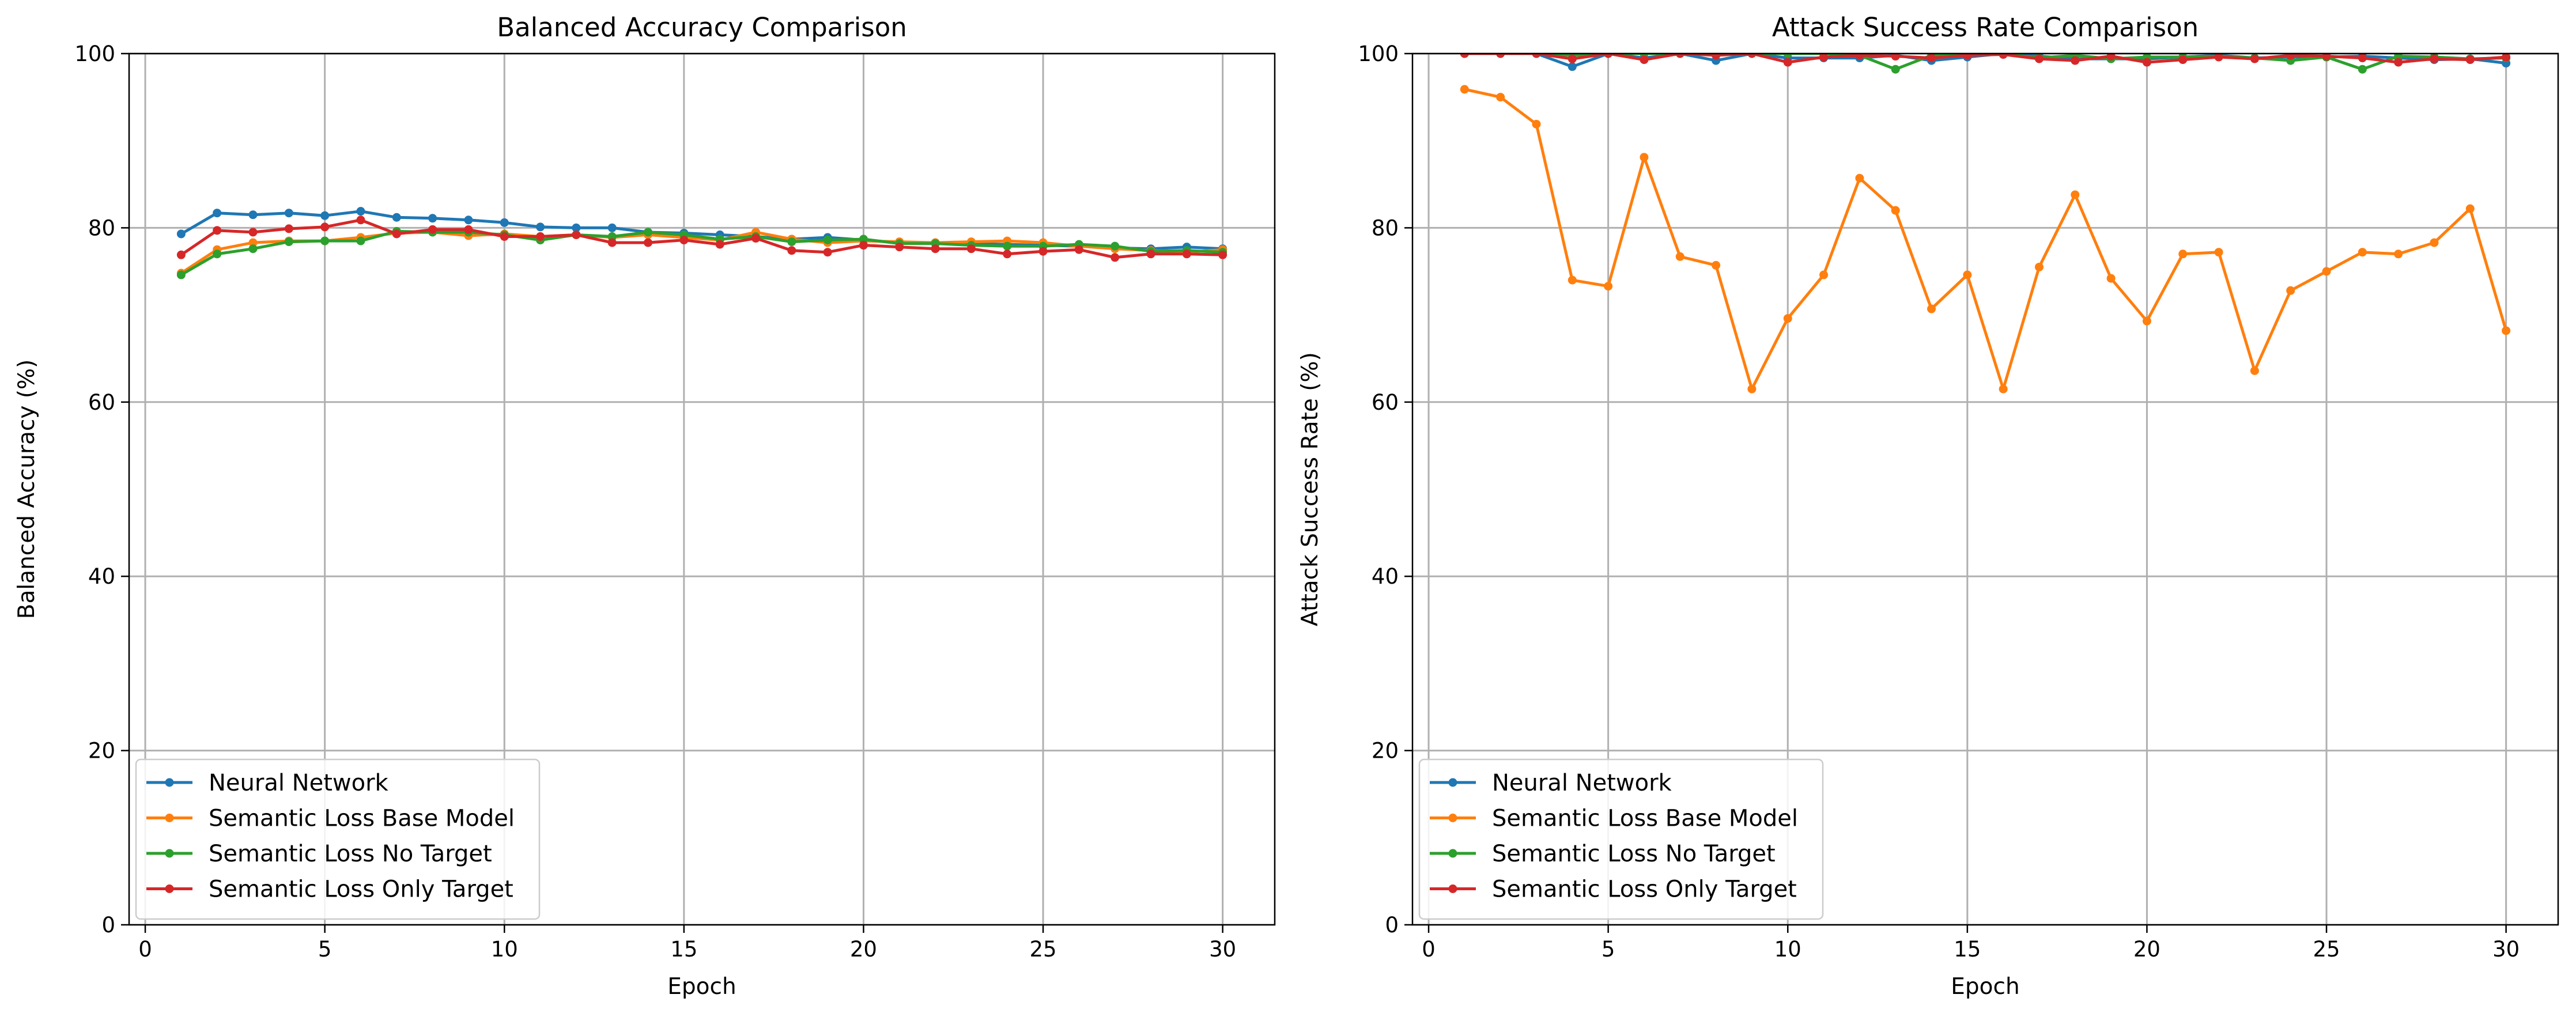 This screenshot has height=1017, width=2576. I want to click on x-tick-label: 20, so click(863, 949).